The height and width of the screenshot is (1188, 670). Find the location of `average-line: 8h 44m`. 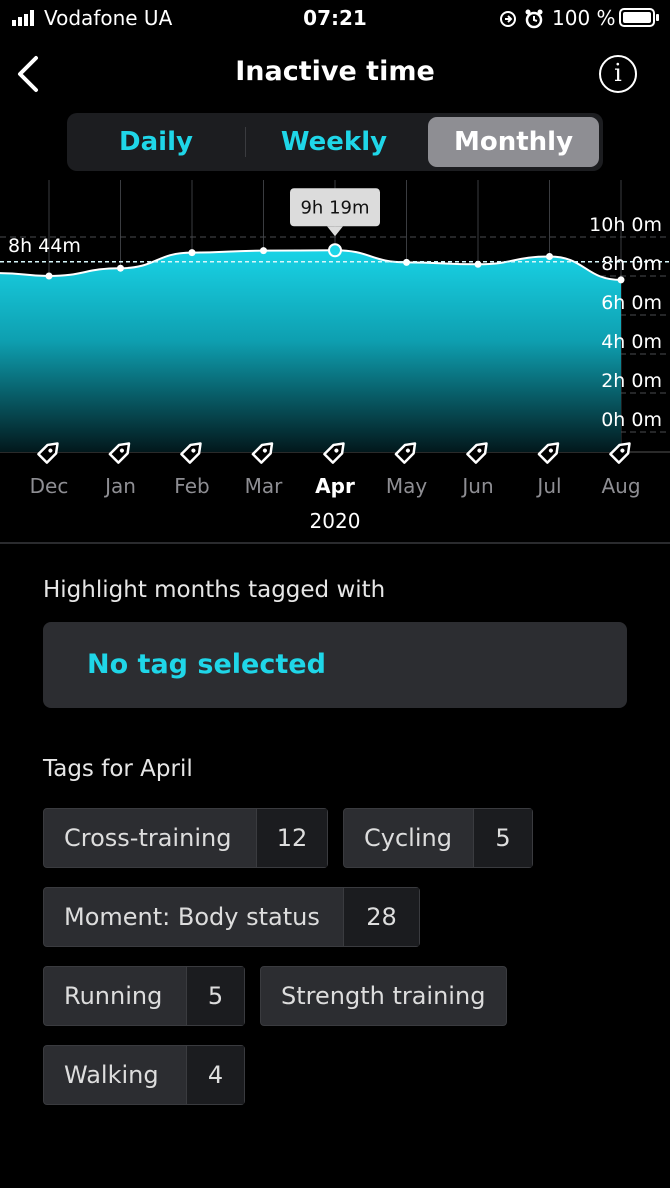

average-line: 8h 44m is located at coordinates (335, 249).